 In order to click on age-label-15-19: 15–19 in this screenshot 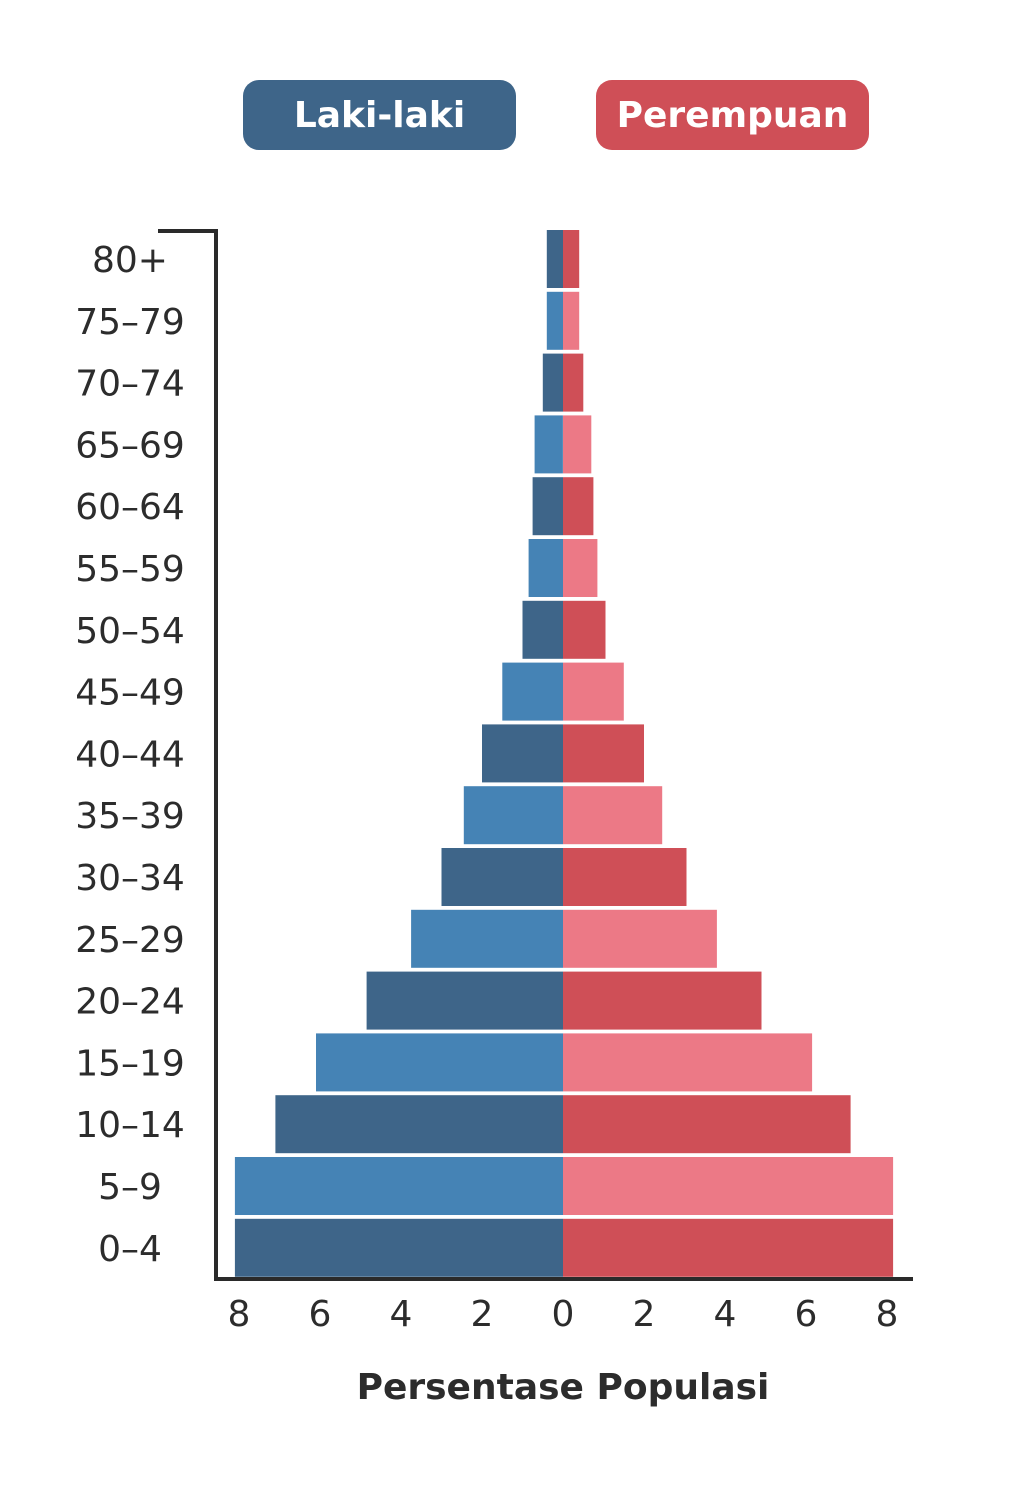, I will do `click(130, 1063)`.